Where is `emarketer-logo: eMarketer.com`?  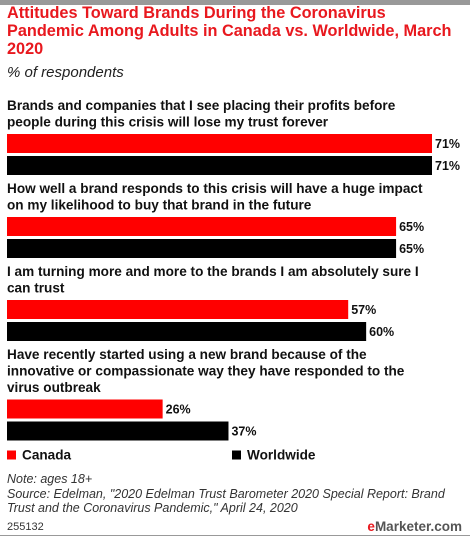 emarketer-logo: eMarketer.com is located at coordinates (414, 526).